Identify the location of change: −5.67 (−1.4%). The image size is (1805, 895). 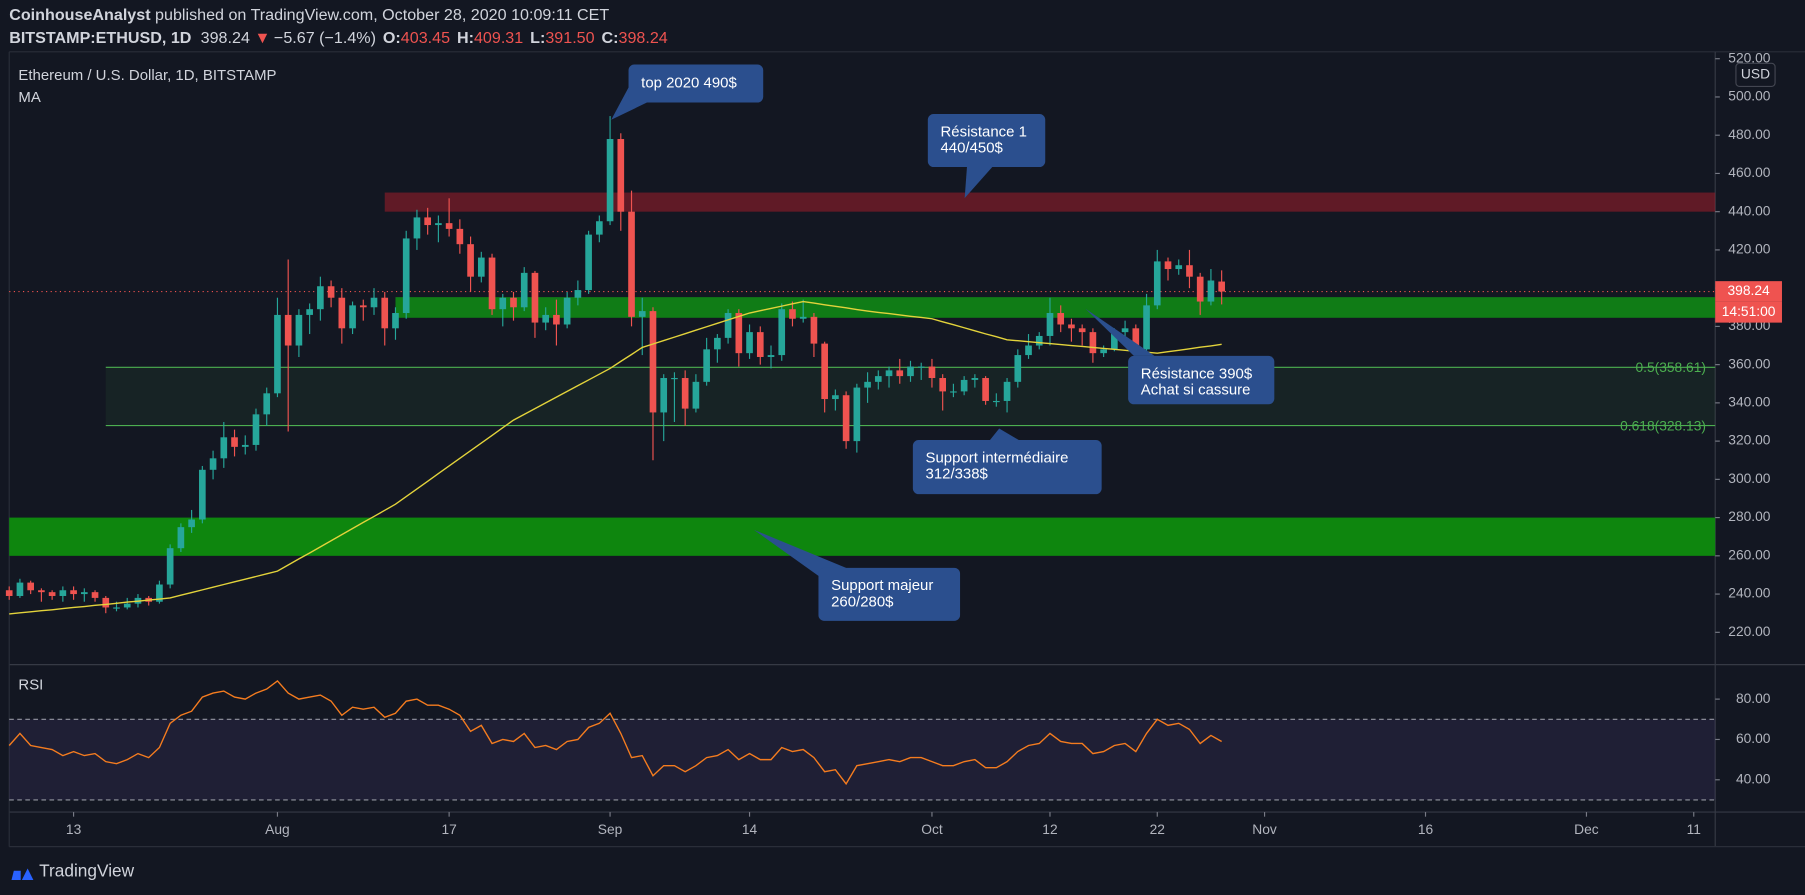
(325, 38).